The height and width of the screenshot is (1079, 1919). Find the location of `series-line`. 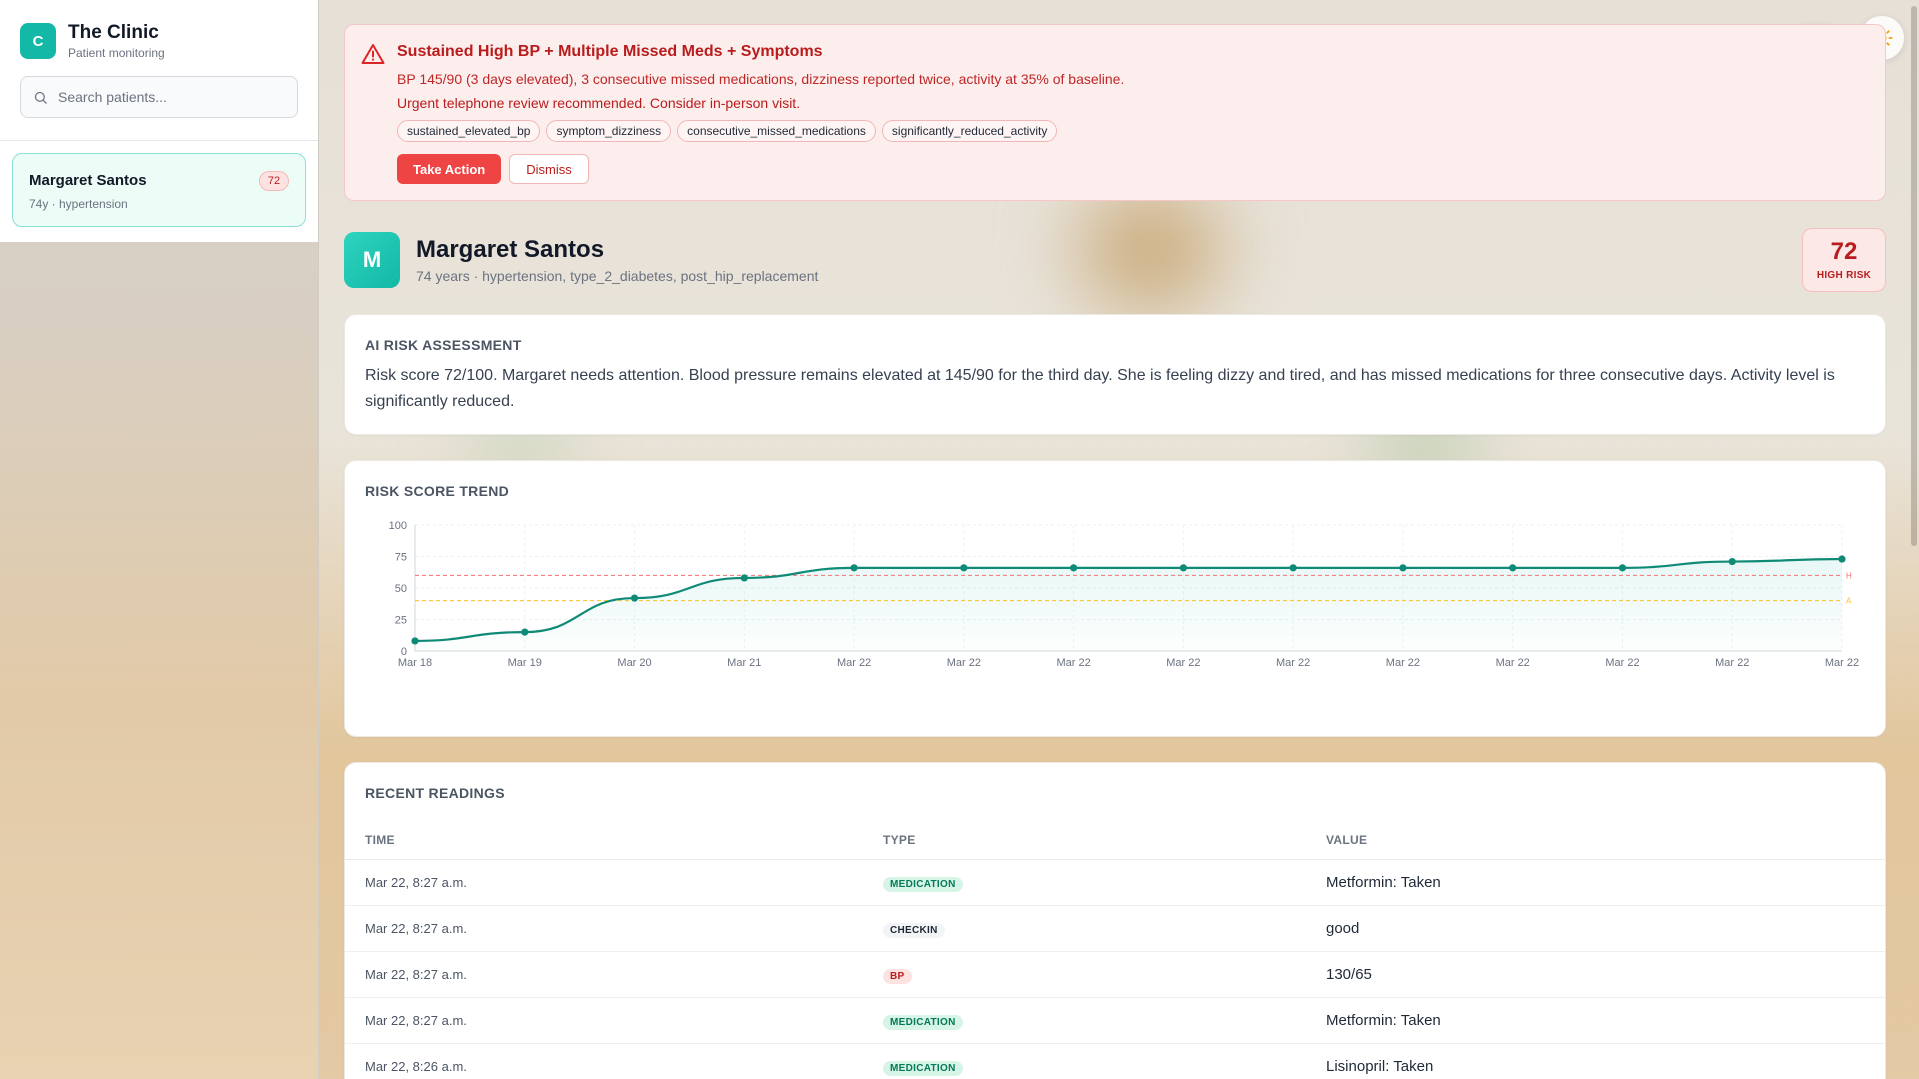

series-line is located at coordinates (1128, 600).